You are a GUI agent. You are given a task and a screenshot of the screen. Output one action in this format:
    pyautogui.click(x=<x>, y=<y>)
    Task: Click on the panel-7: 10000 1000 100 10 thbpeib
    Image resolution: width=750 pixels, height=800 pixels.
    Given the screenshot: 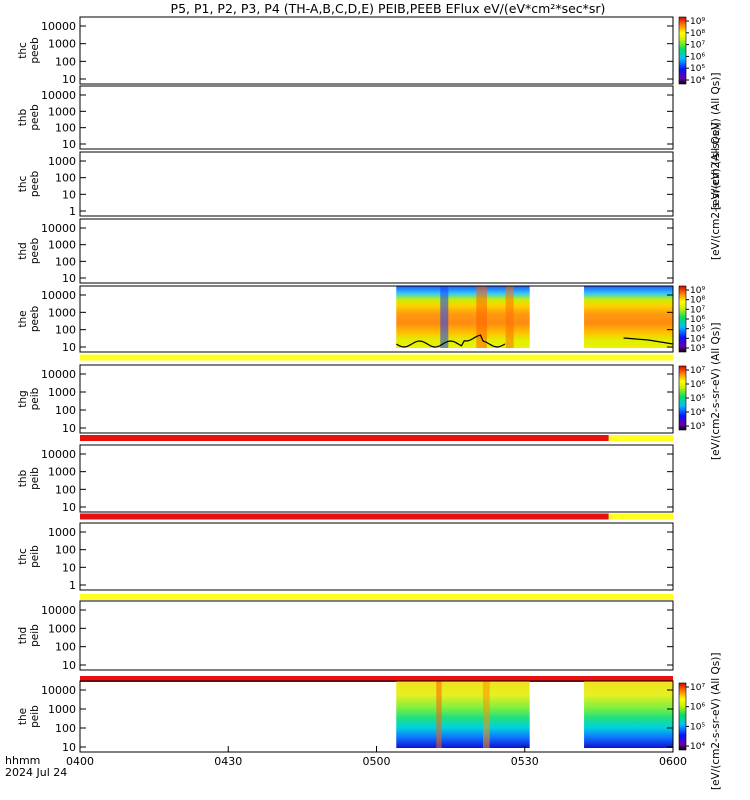 What is the action you would take?
    pyautogui.click(x=345, y=482)
    